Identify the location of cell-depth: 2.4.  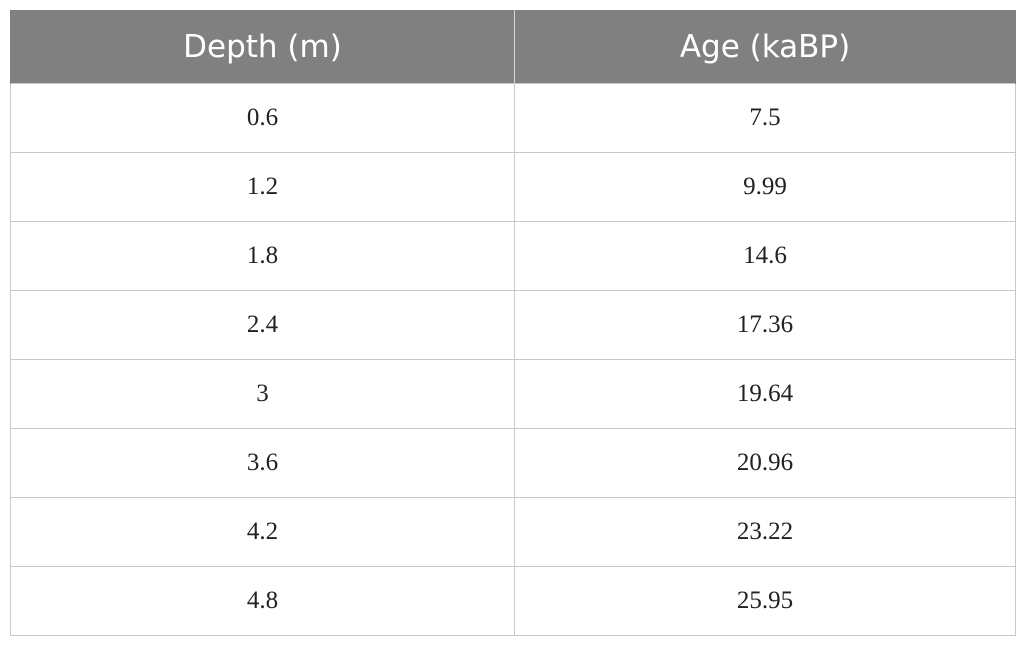
(262, 325).